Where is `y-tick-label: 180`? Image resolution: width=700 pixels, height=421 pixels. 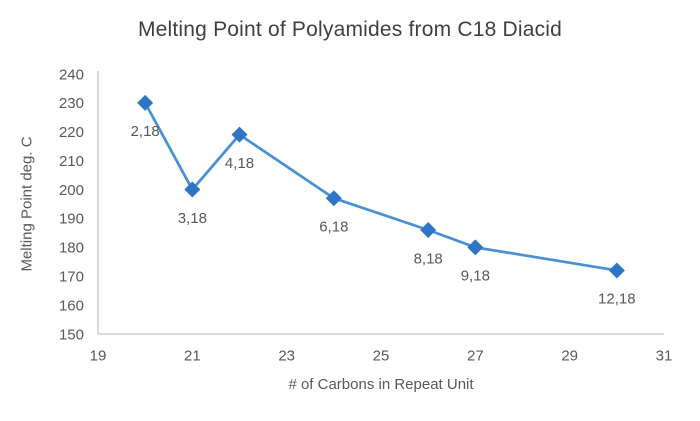
y-tick-label: 180 is located at coordinates (71, 248).